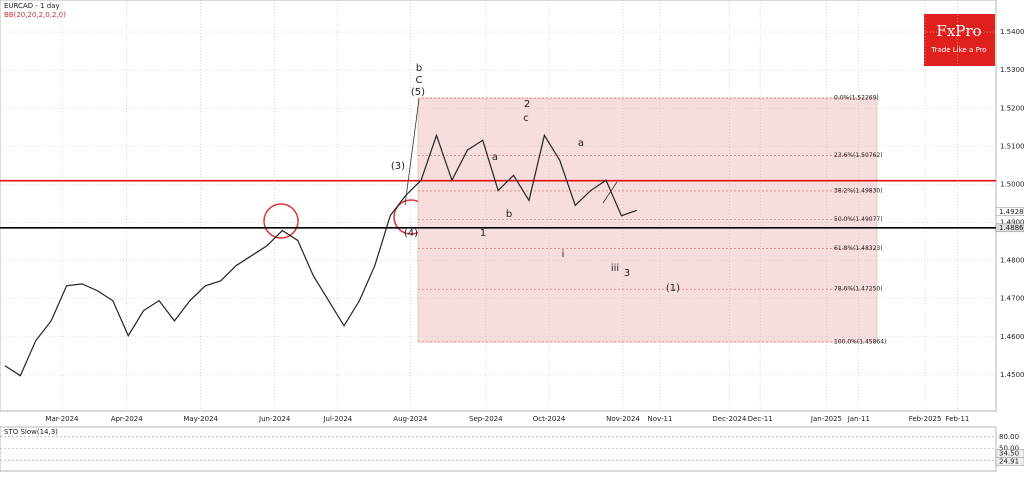 The image size is (1024, 478). I want to click on chart-title: EURCAD - 1 day, so click(32, 6).